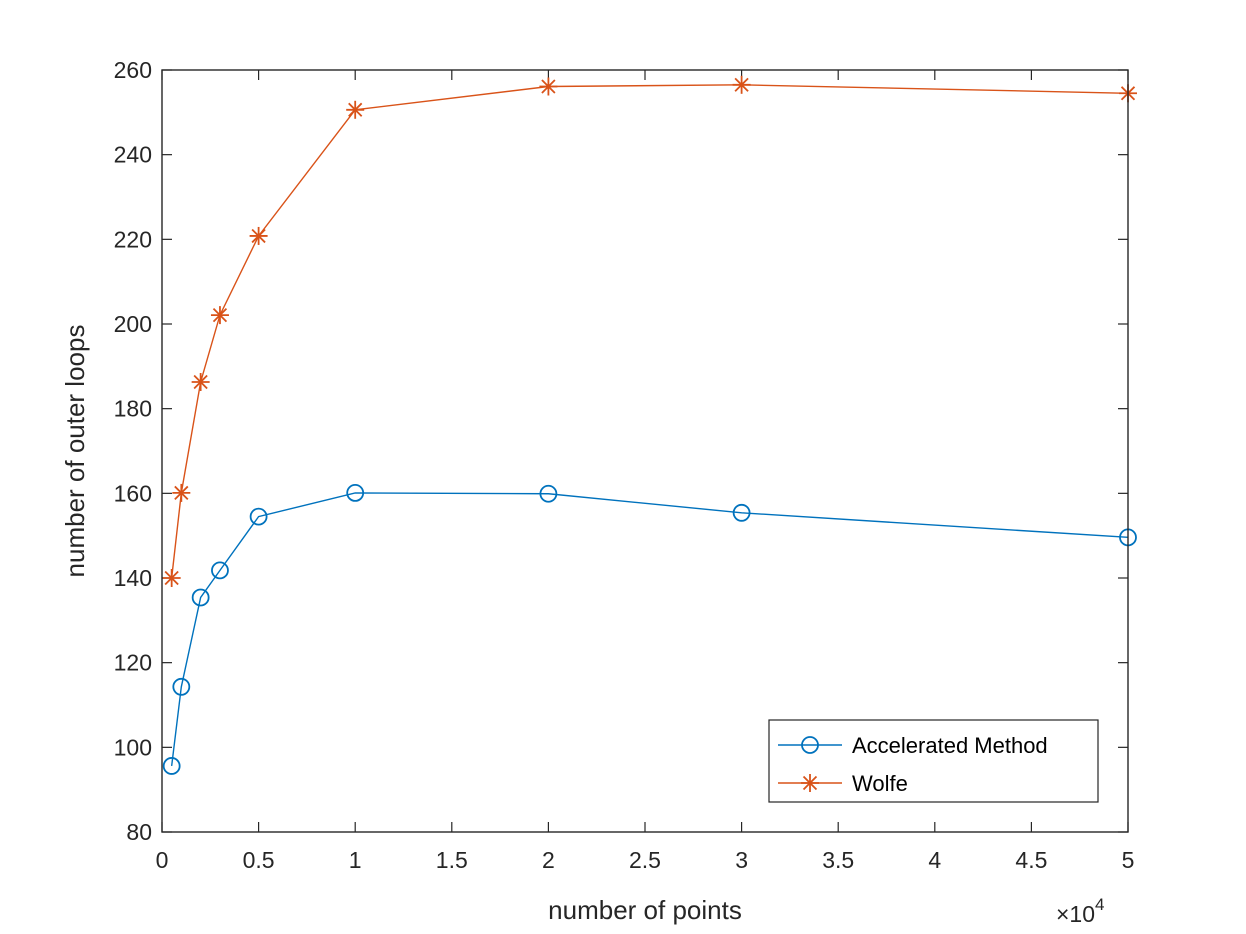  What do you see at coordinates (139, 832) in the screenshot?
I see `y-tick-label: 80` at bounding box center [139, 832].